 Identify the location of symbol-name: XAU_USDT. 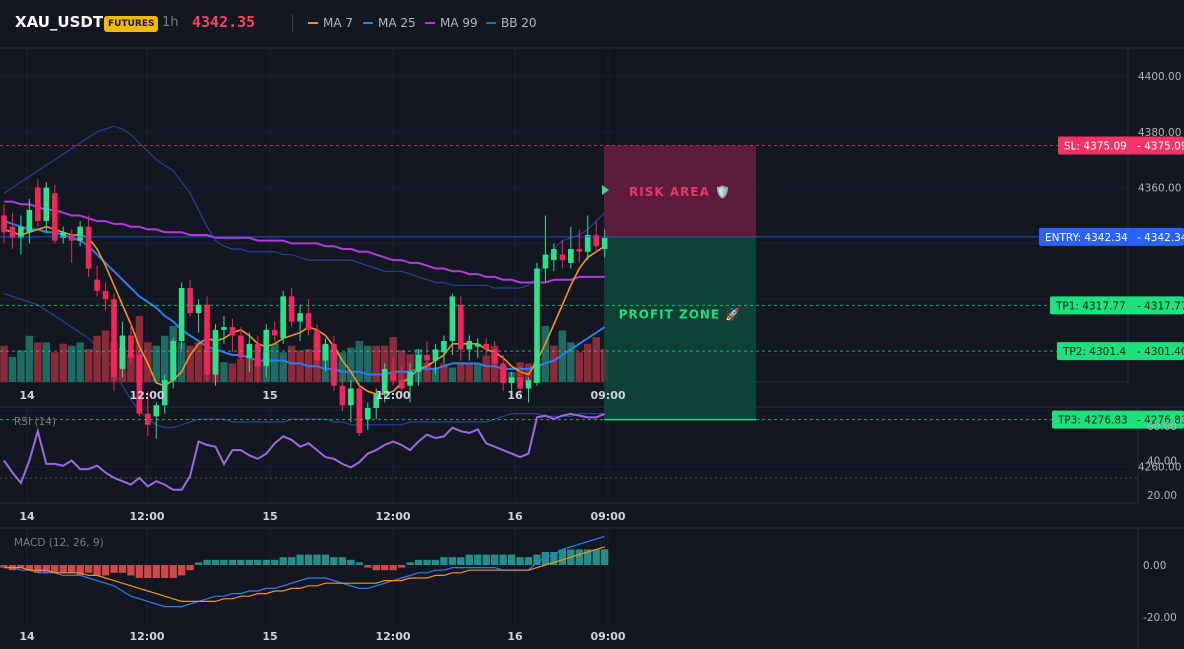
(59, 22).